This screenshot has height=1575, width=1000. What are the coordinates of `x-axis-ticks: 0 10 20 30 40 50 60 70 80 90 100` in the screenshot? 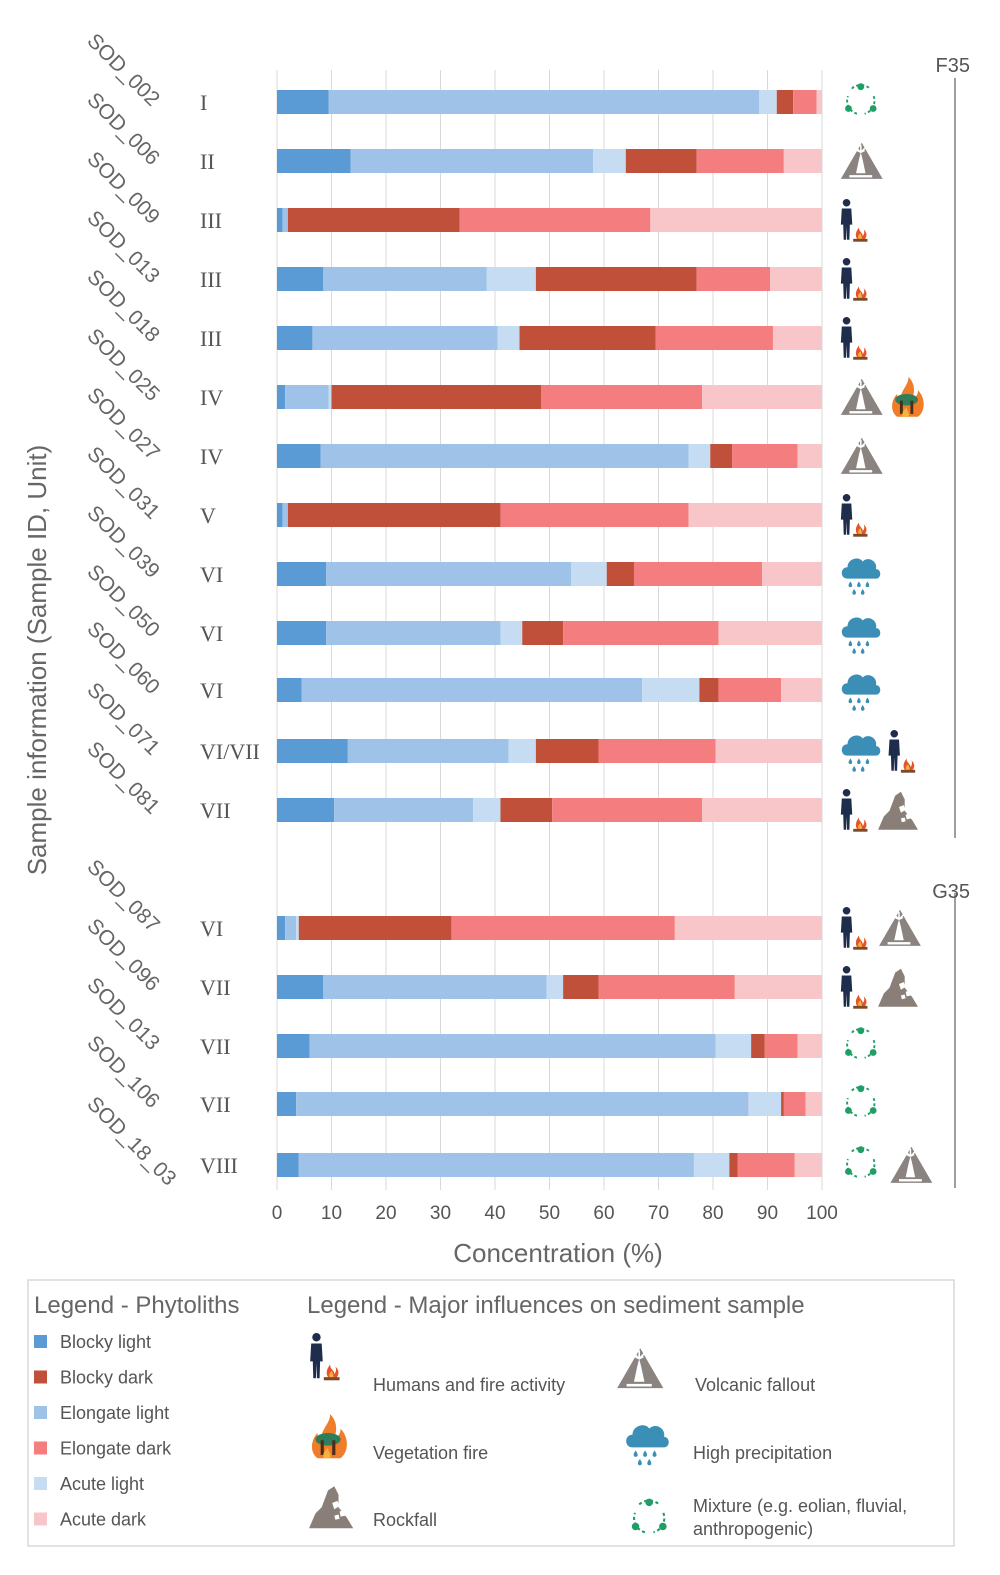 It's located at (555, 1213).